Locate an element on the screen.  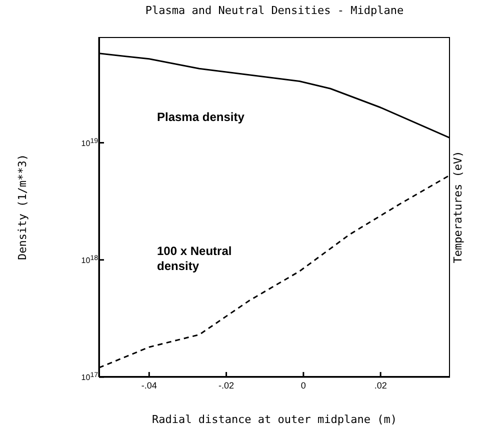
y-tick-label: 10$^{18}$ is located at coordinates (89, 259).